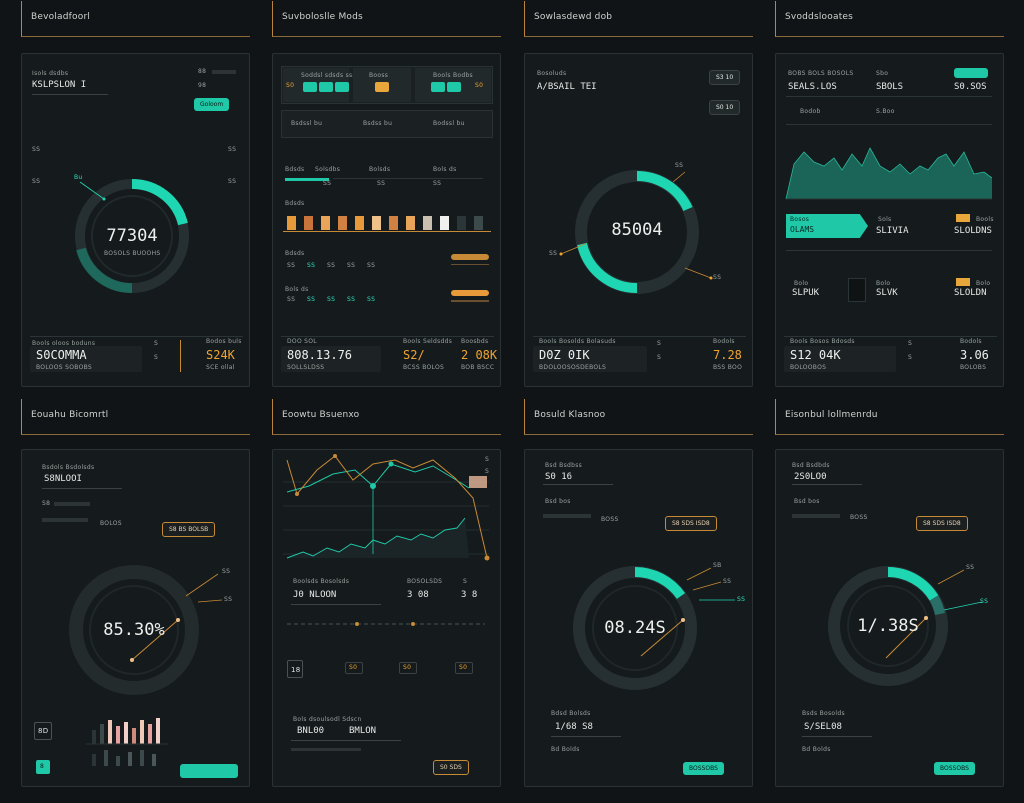 The width and height of the screenshot is (1024, 803). What do you see at coordinates (295, 169) in the screenshot?
I see `row-label-1: Bdsds` at bounding box center [295, 169].